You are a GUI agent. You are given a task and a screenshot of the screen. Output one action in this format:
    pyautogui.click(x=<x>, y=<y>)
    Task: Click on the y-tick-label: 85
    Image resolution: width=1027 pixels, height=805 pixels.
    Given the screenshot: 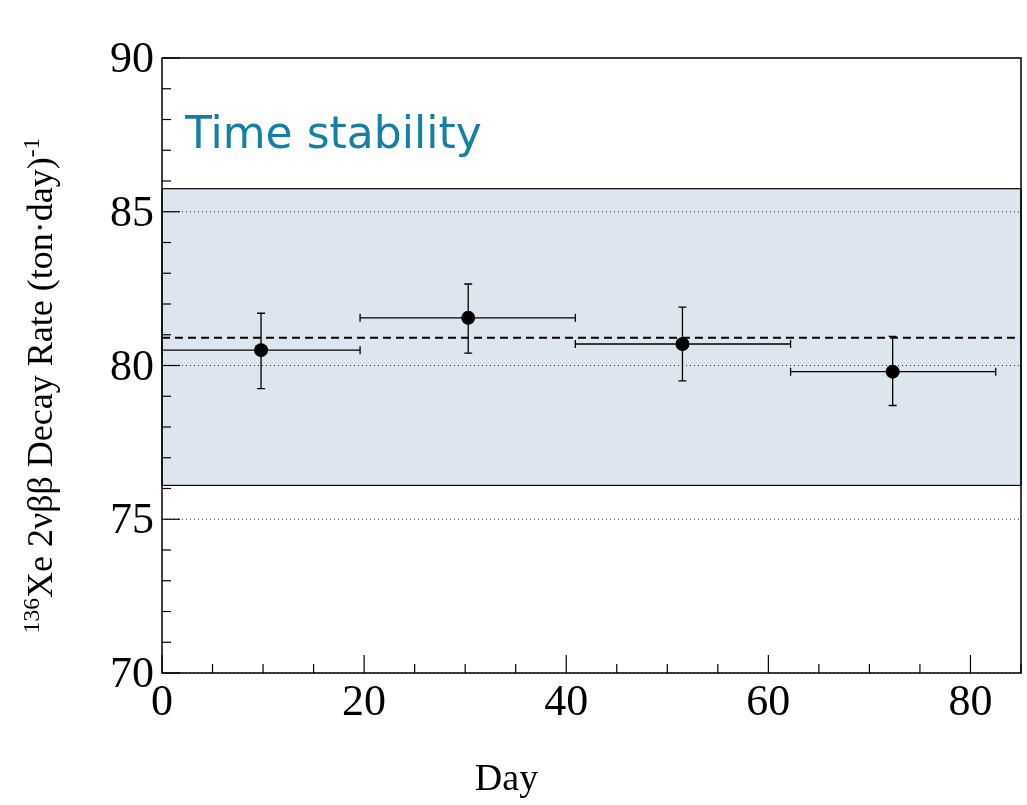 What is the action you would take?
    pyautogui.click(x=132, y=211)
    